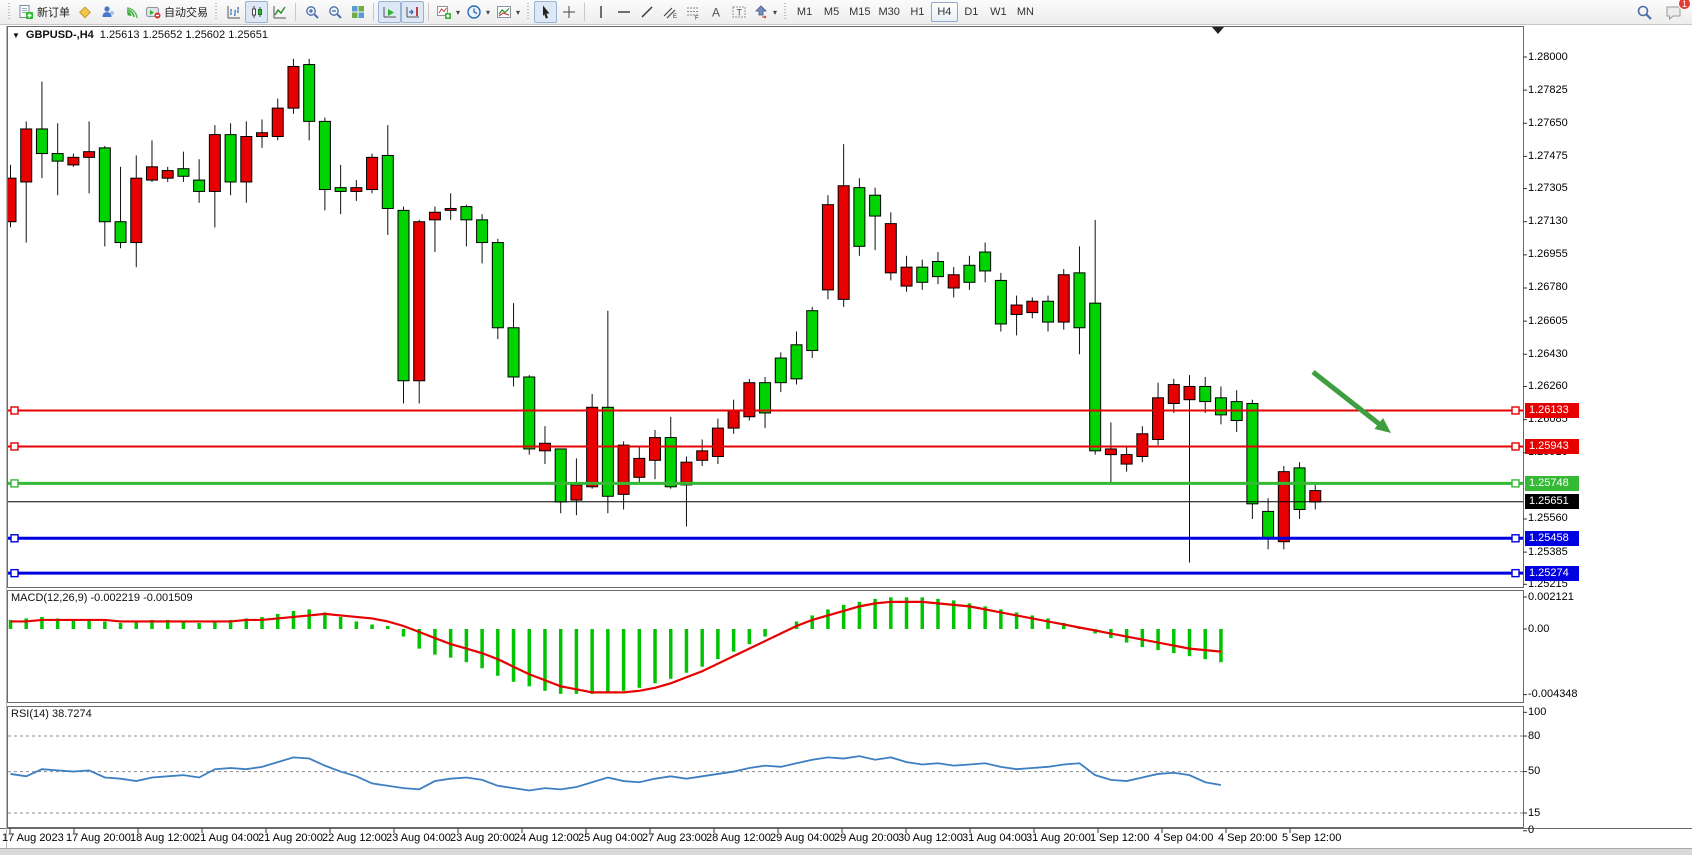  Describe the element at coordinates (279, 12) in the screenshot. I see `line-chart-button` at that location.